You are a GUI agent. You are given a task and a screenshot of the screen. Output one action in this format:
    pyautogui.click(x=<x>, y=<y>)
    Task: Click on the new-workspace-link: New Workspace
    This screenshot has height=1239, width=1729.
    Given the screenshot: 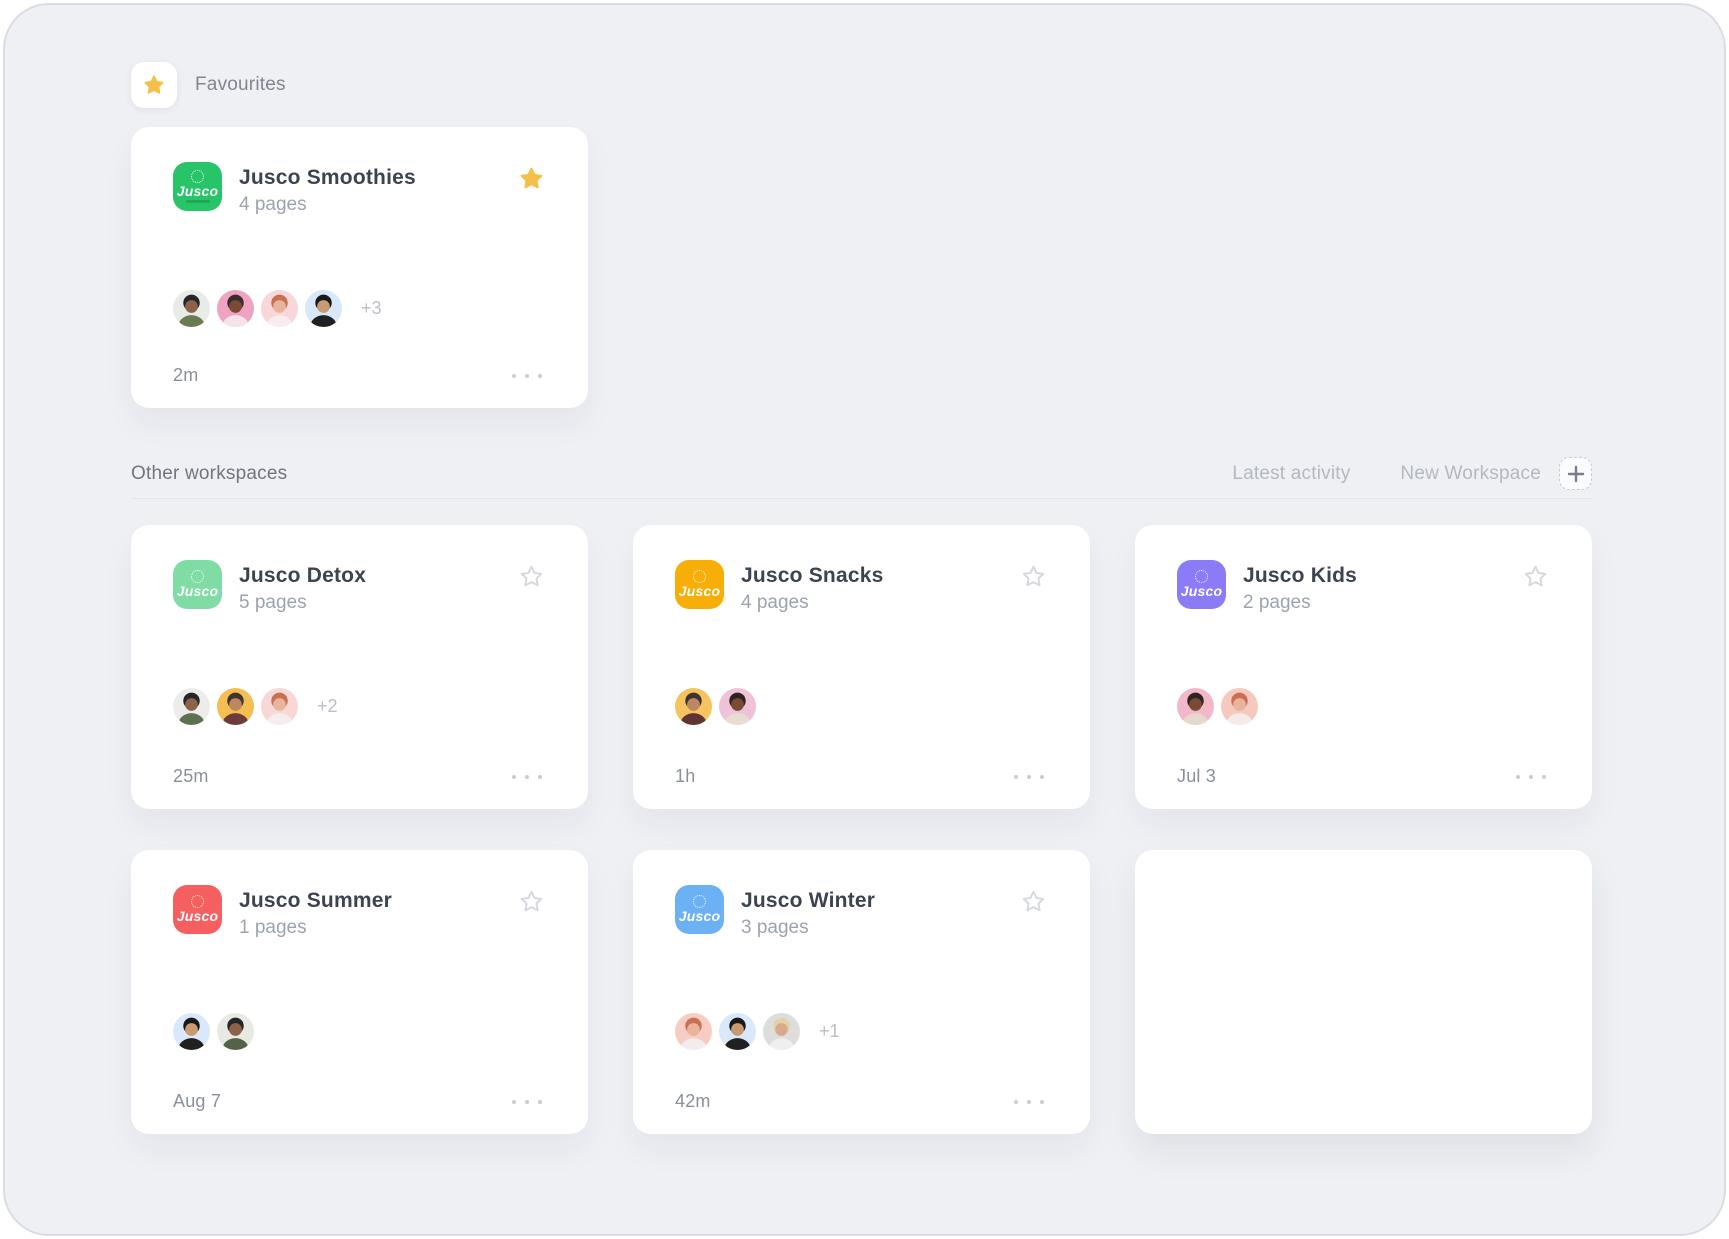 What is the action you would take?
    pyautogui.click(x=1470, y=473)
    